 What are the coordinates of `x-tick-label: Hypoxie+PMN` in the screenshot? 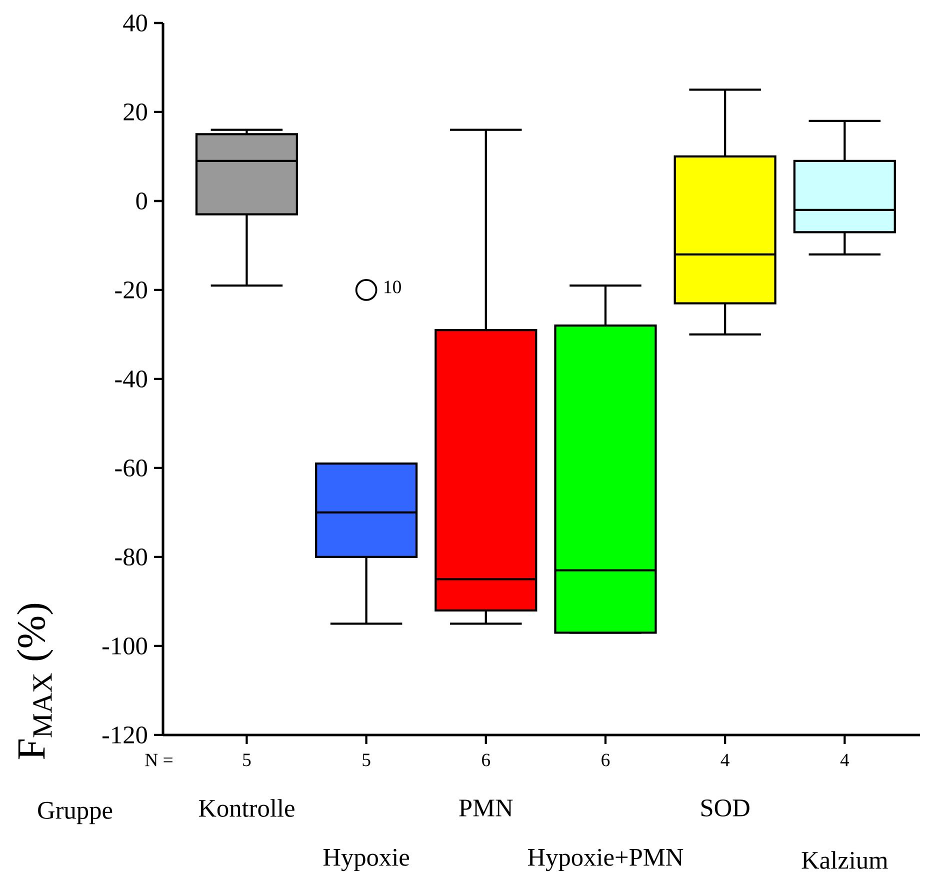 It's located at (606, 860).